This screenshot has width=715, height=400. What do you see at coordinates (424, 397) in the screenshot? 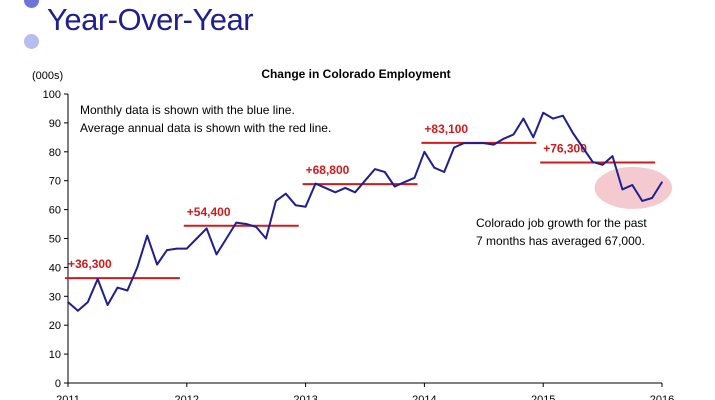
I see `x-tick-label: 2014` at bounding box center [424, 397].